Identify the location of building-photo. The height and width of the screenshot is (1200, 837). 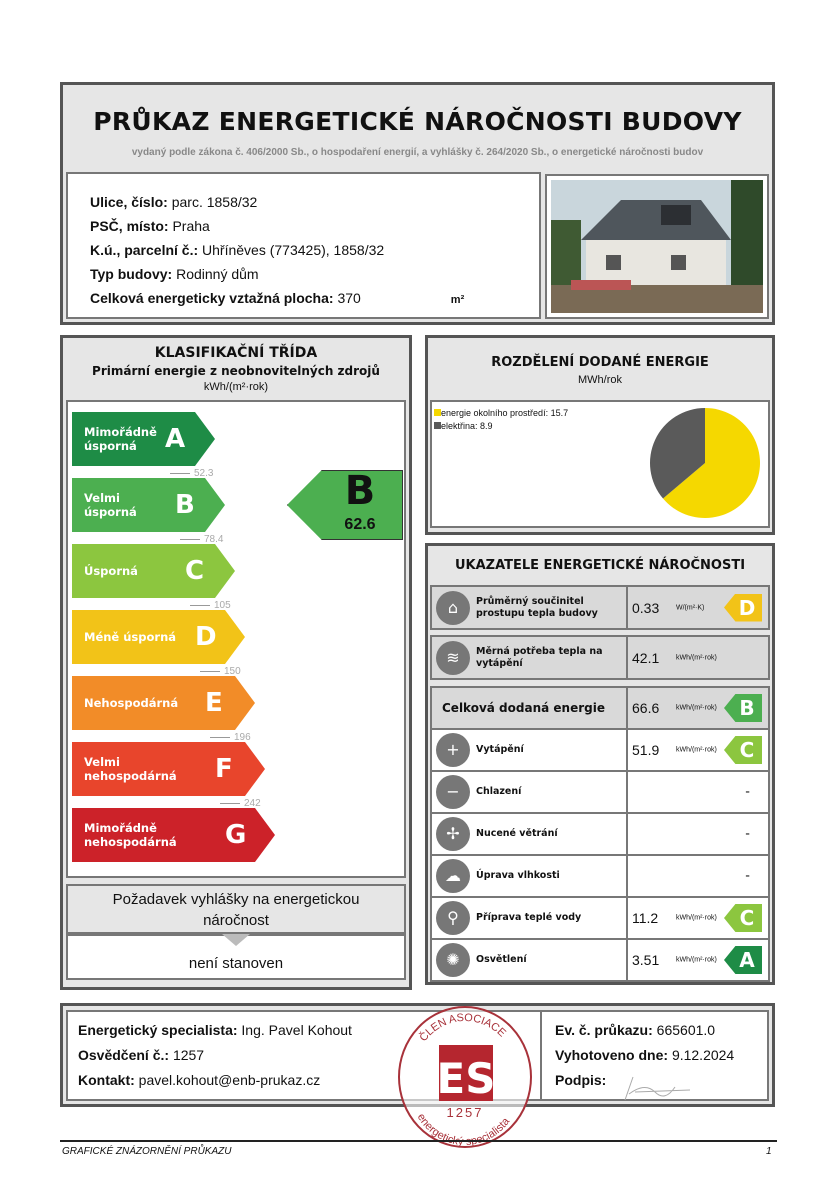
(657, 246).